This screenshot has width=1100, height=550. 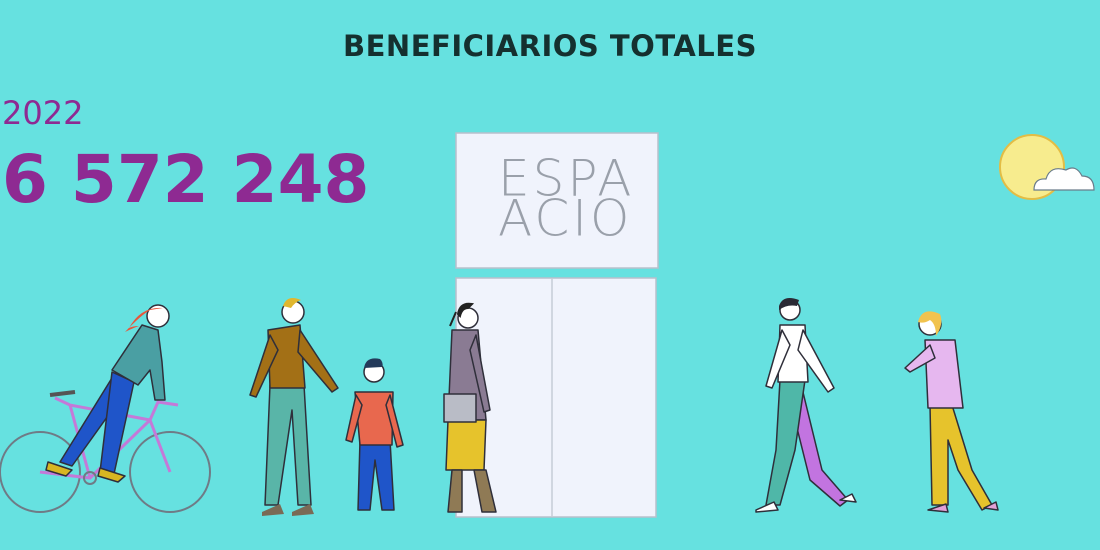 I want to click on boy, so click(x=374, y=434).